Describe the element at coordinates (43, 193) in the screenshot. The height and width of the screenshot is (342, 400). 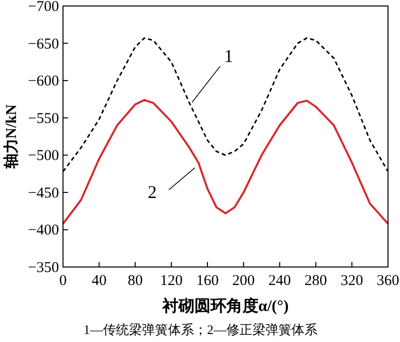
I see `y-tick-label: −450` at that location.